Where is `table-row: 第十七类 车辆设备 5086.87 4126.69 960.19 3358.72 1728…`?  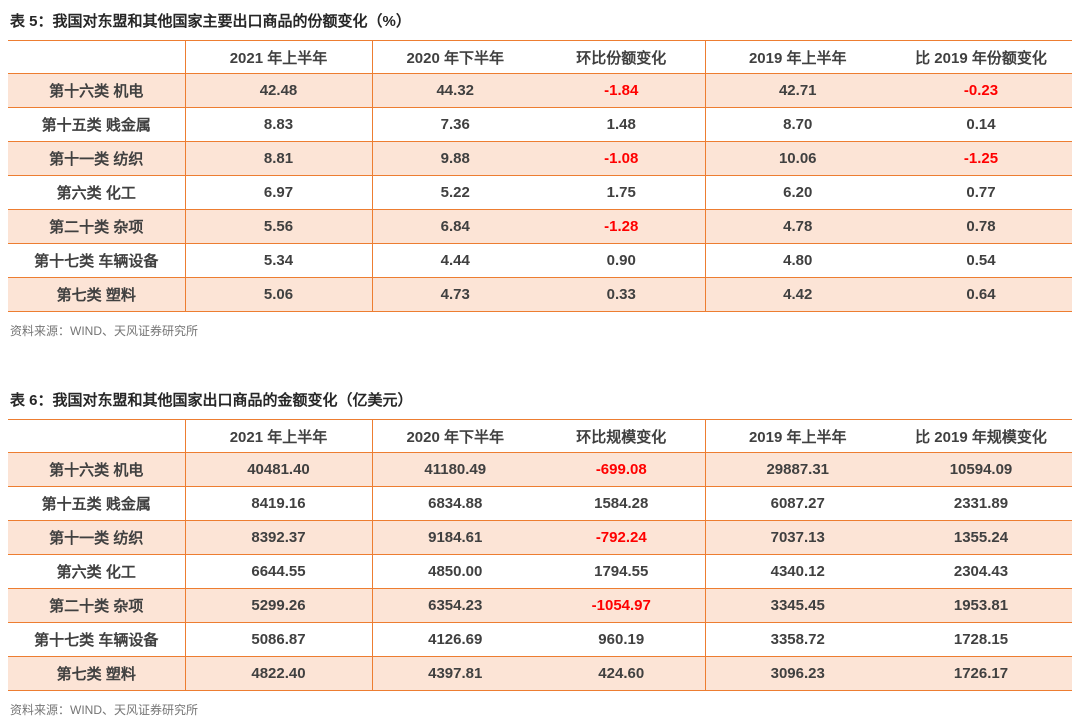
table-row: 第十七类 车辆设备 5086.87 4126.69 960.19 3358.72 1728… is located at coordinates (540, 639).